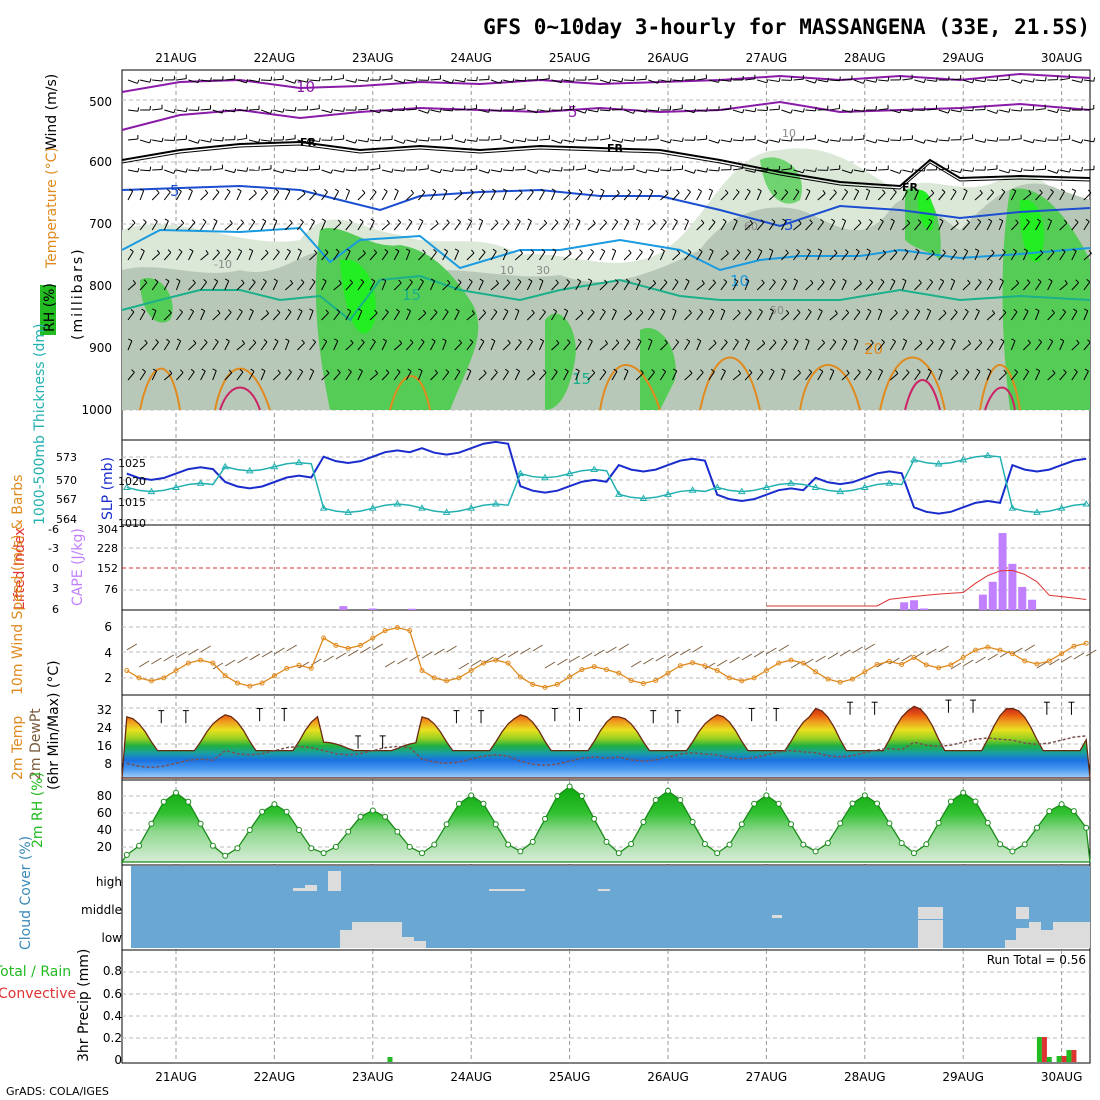  What do you see at coordinates (1002, 571) in the screenshot?
I see `cape-bar` at bounding box center [1002, 571].